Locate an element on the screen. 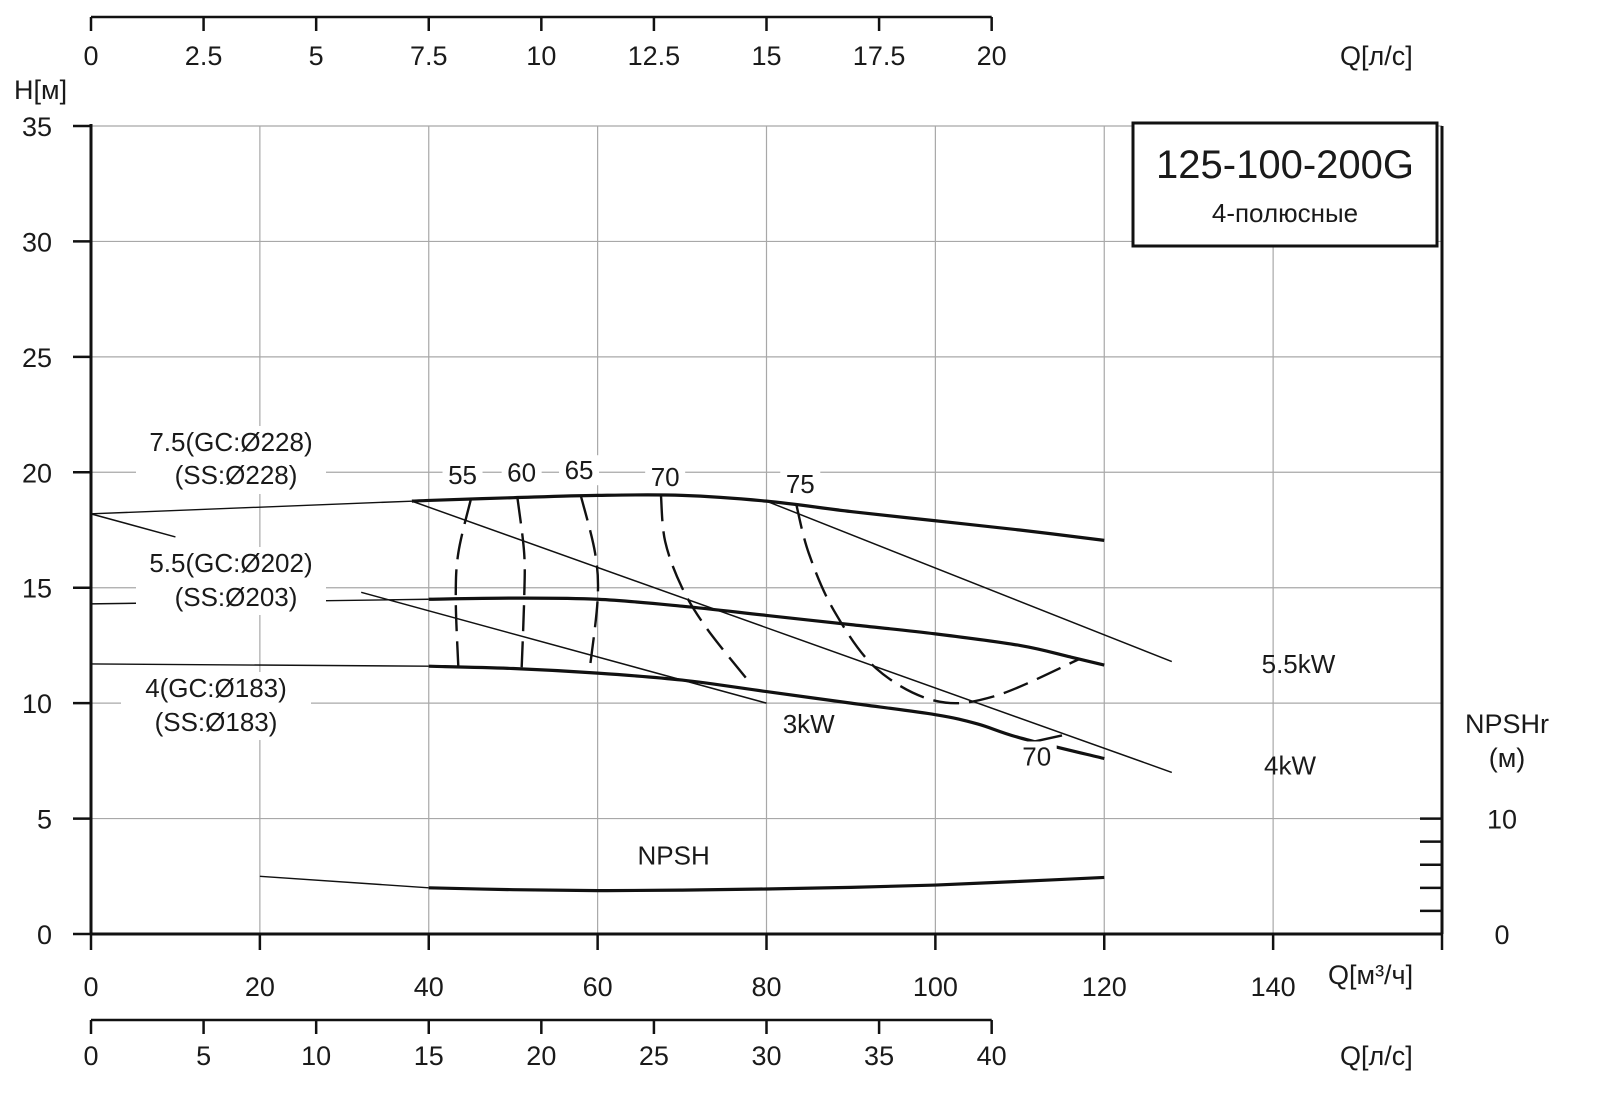 The width and height of the screenshot is (1600, 1094). bottom-axis-tick-label: 0 is located at coordinates (90, 1056).